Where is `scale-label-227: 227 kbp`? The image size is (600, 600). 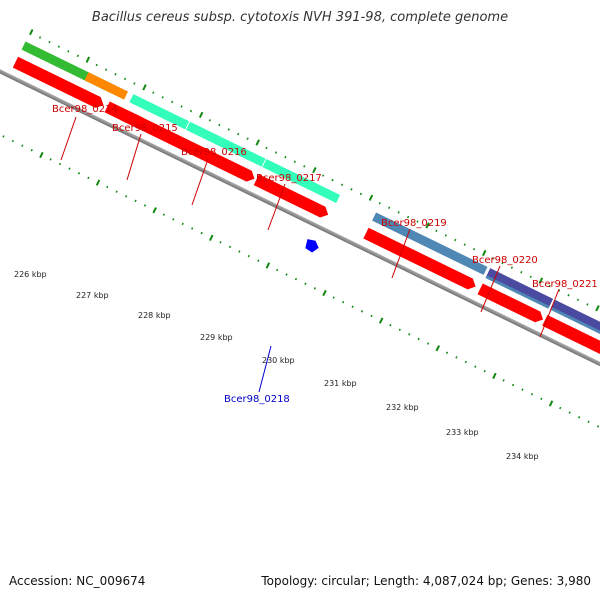
scale-label-227: 227 kbp is located at coordinates (92, 295).